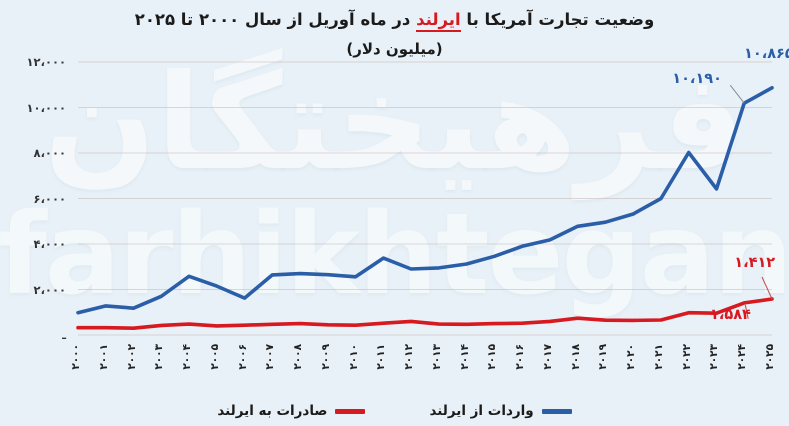 The image size is (789, 426). What do you see at coordinates (131, 357) in the screenshot?
I see `x-axis-tick-label: ۲۰۰۲` at bounding box center [131, 357].